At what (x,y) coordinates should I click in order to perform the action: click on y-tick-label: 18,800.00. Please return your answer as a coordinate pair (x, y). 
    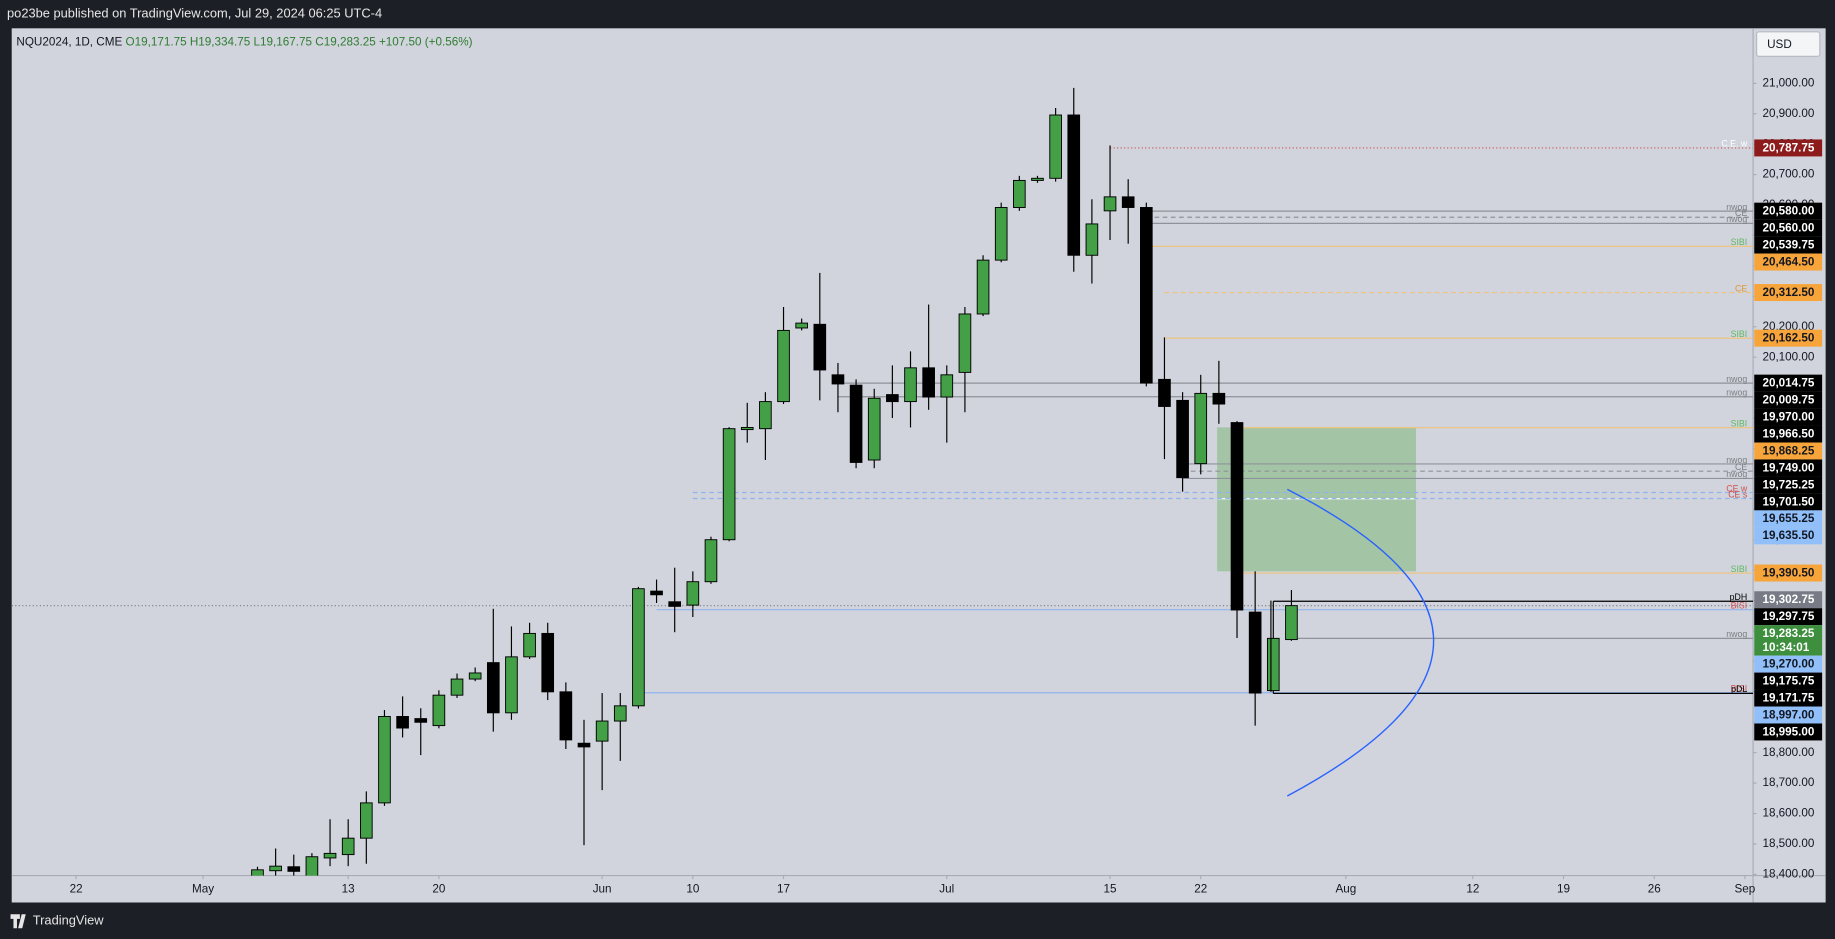
    Looking at the image, I should click on (1788, 752).